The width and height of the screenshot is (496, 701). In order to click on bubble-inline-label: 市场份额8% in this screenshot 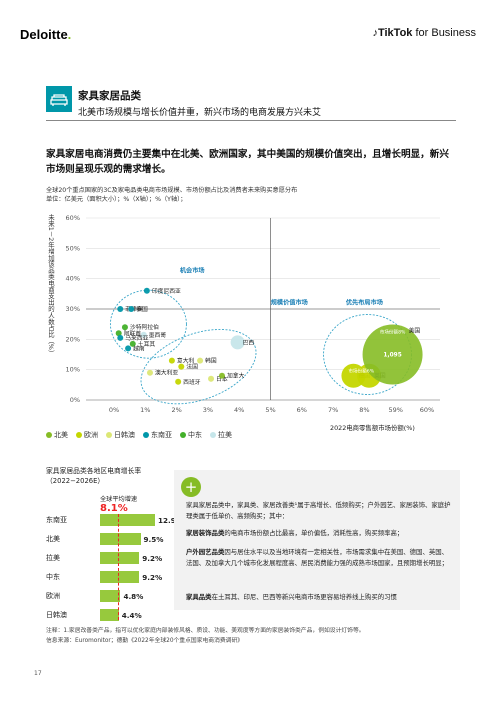, I will do `click(393, 331)`.